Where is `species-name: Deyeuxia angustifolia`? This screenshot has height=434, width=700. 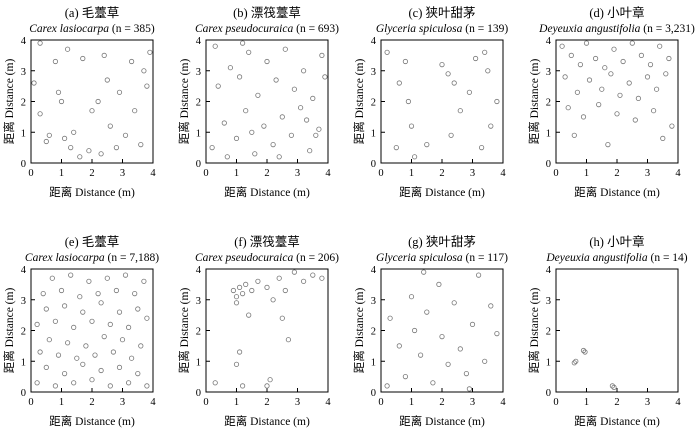
species-name: Deyeuxia angustifolia is located at coordinates (596, 258).